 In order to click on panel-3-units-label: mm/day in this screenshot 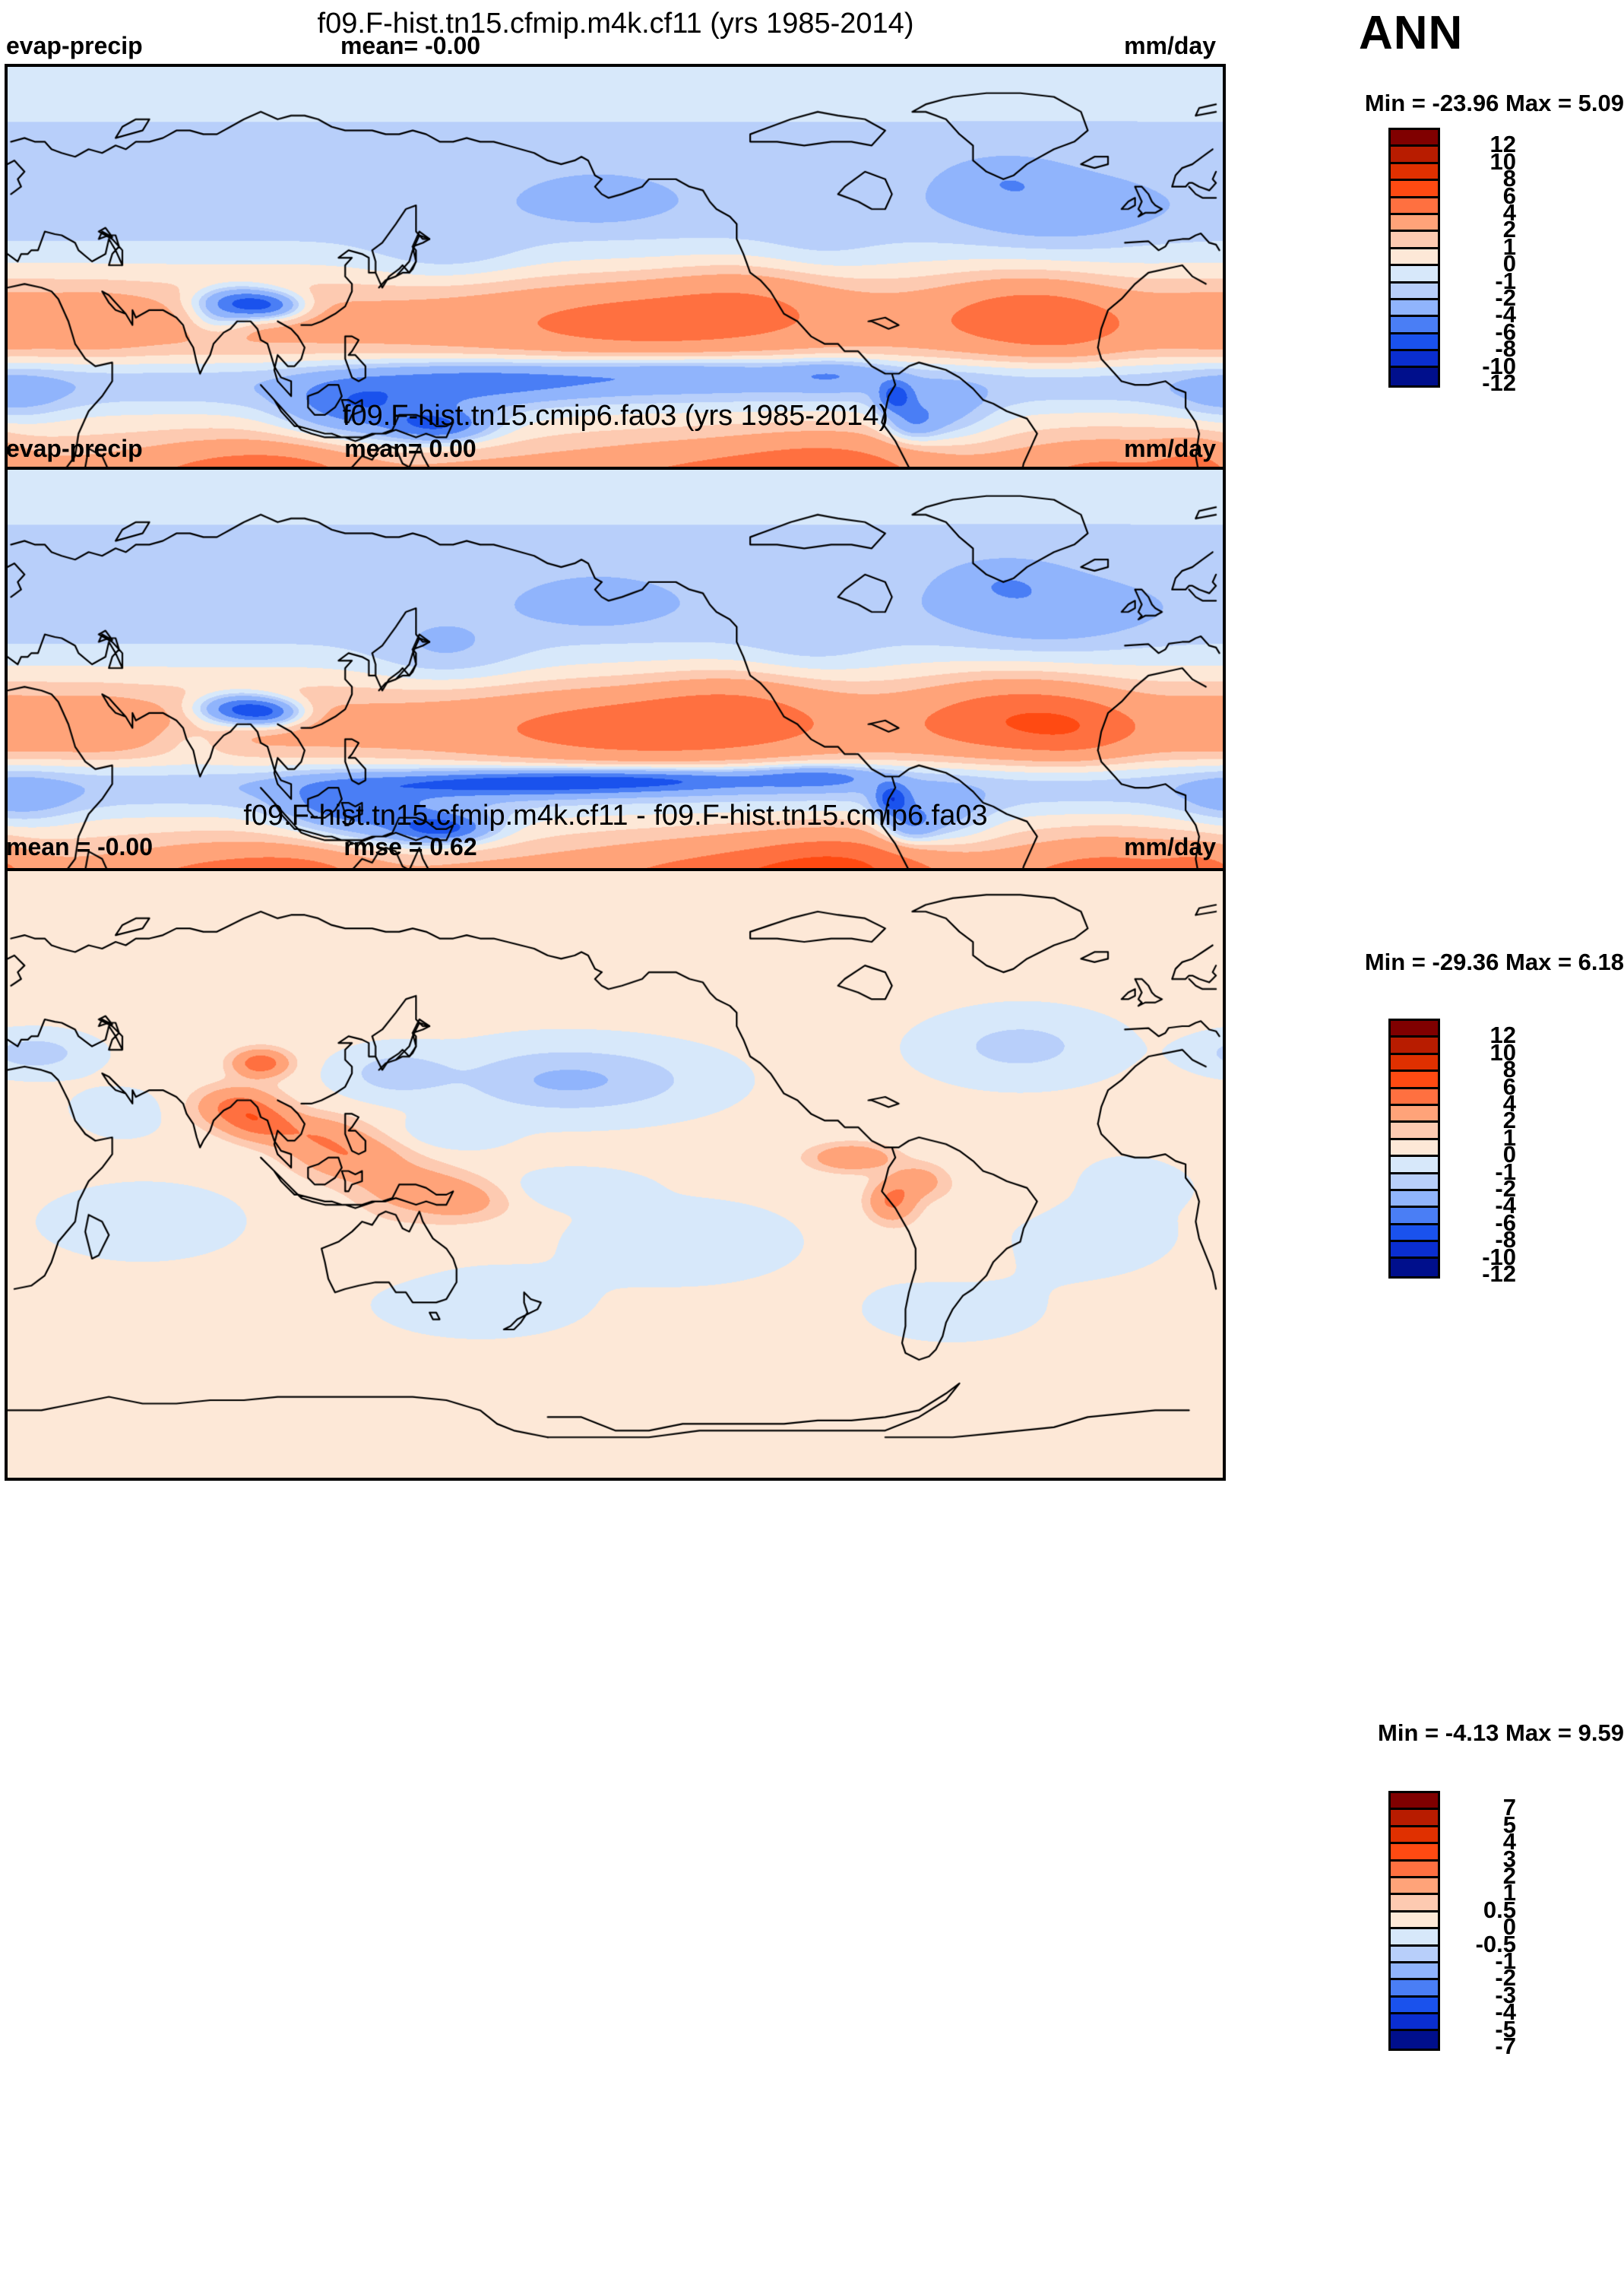, I will do `click(1170, 847)`.